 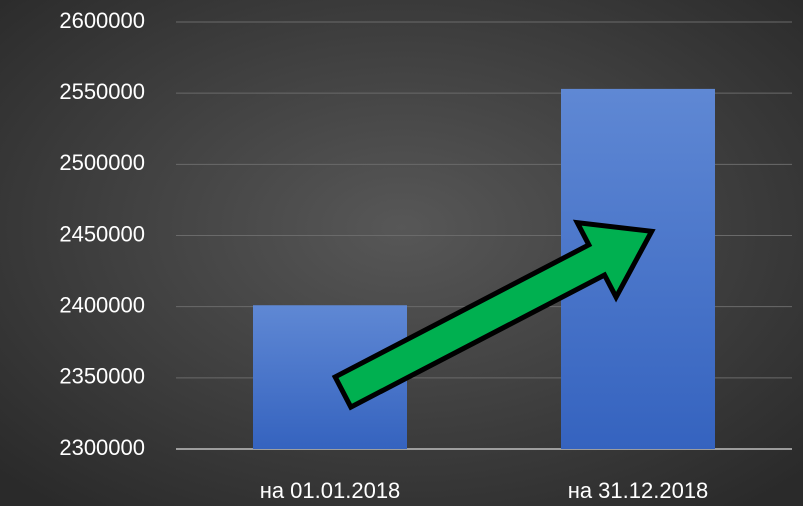 I want to click on y-tick-label: 2600000, so click(x=102, y=20).